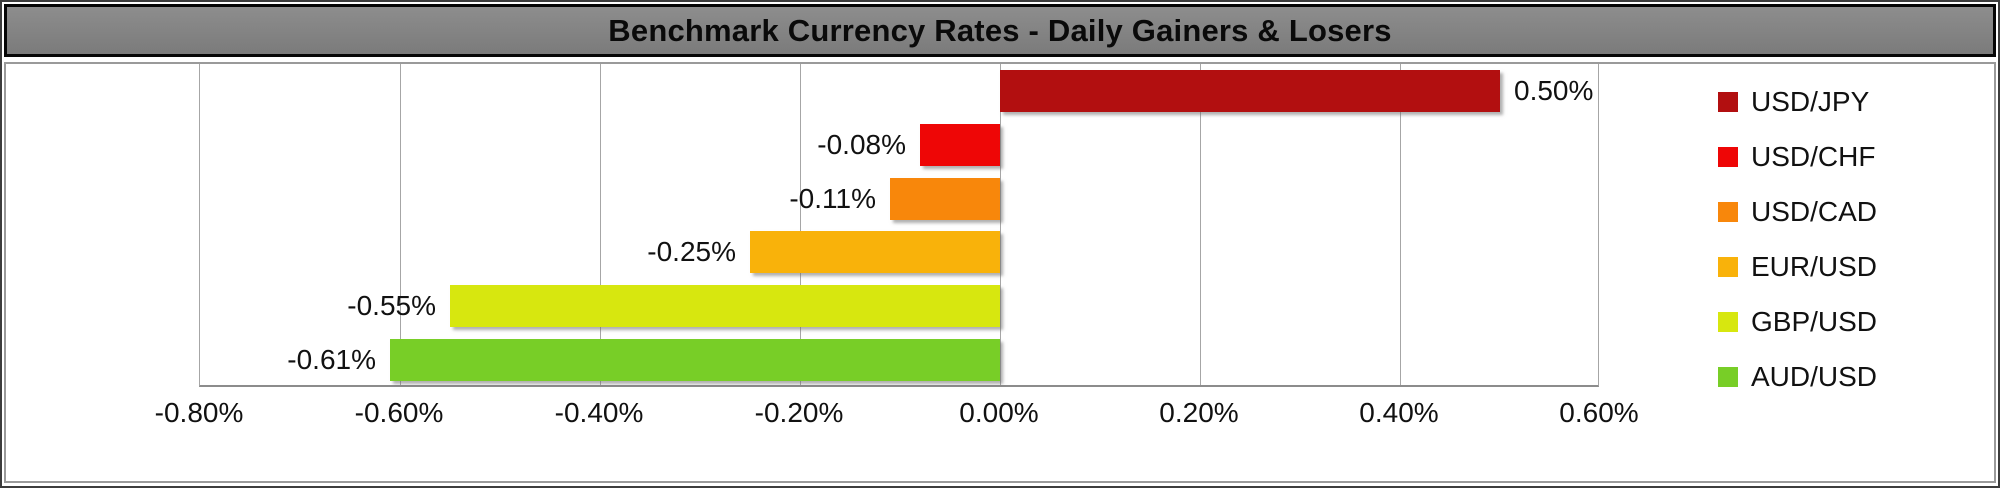 This screenshot has height=488, width=2000. I want to click on data-label-usd-cad: -0.11%, so click(832, 198).